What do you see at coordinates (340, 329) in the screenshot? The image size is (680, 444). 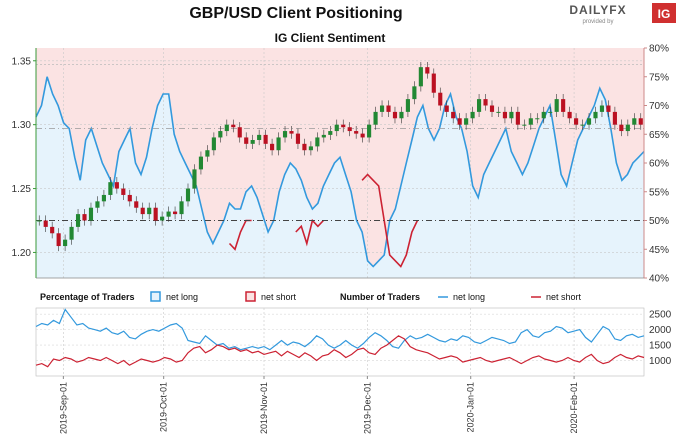 I see `traders-net-long-line` at bounding box center [340, 329].